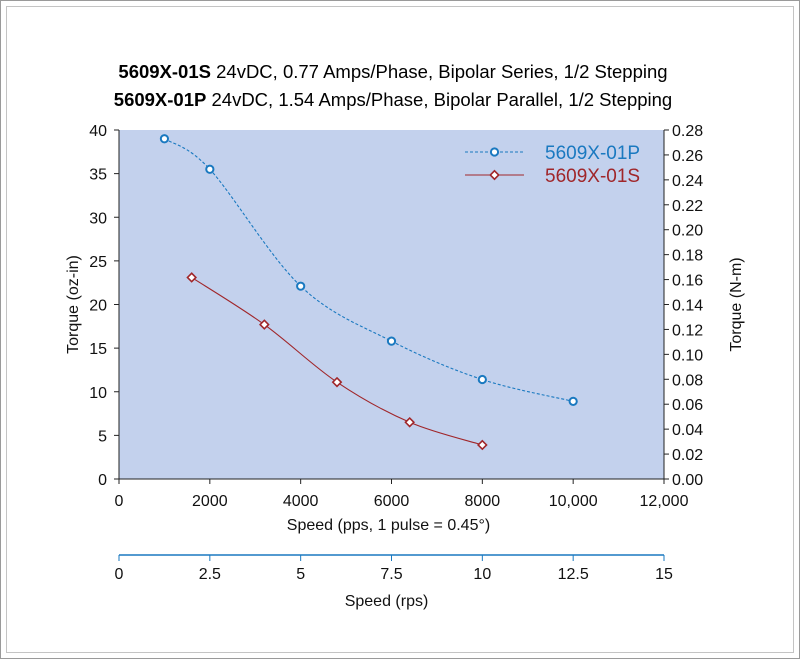 This screenshot has height=659, width=800. Describe the element at coordinates (98, 262) in the screenshot. I see `y-tick-label: 25` at that location.